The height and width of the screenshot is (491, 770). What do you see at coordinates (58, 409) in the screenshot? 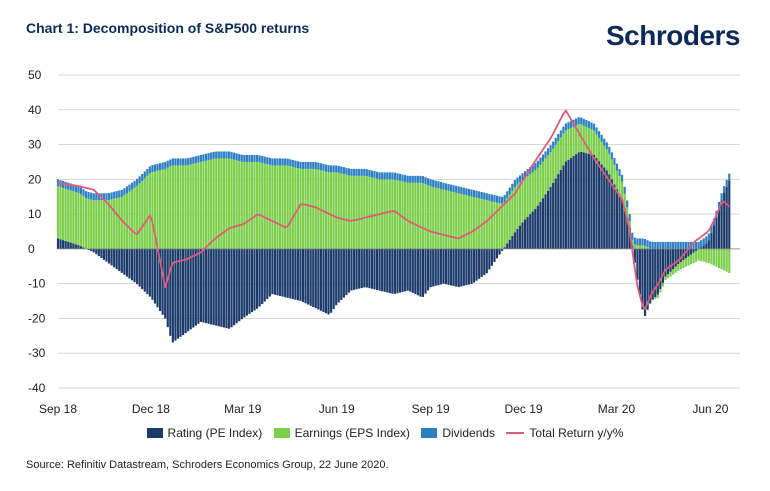
I see `x-tick-label: Sep 18` at bounding box center [58, 409].